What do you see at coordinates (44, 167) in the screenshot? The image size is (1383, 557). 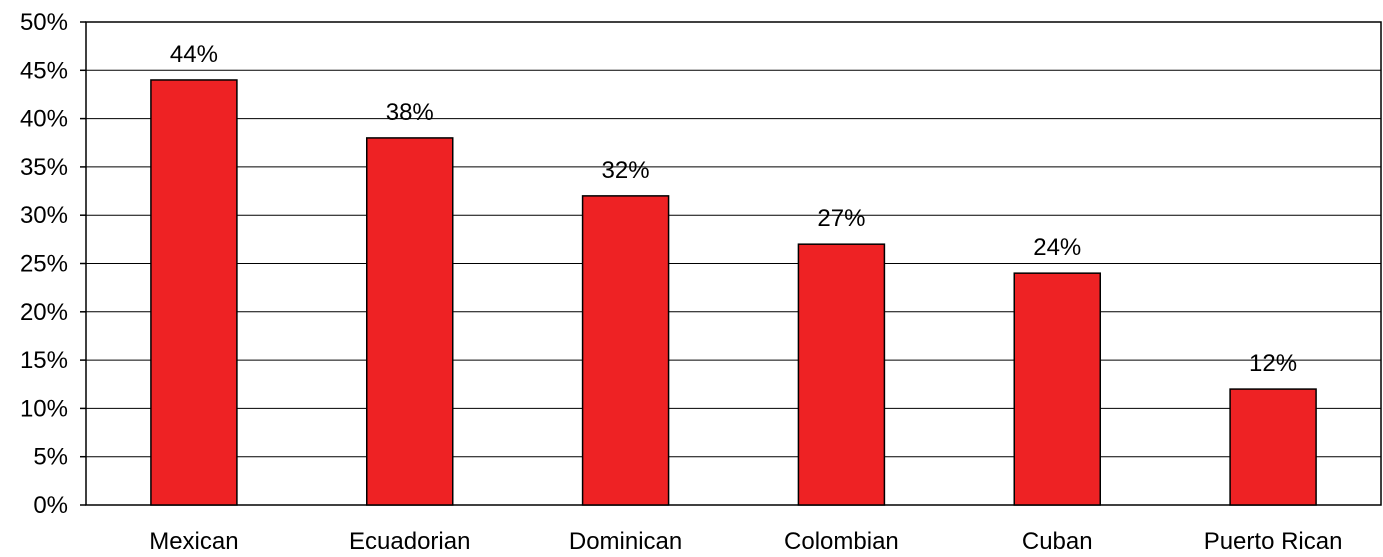 I see `y-tick-label: 35%` at bounding box center [44, 167].